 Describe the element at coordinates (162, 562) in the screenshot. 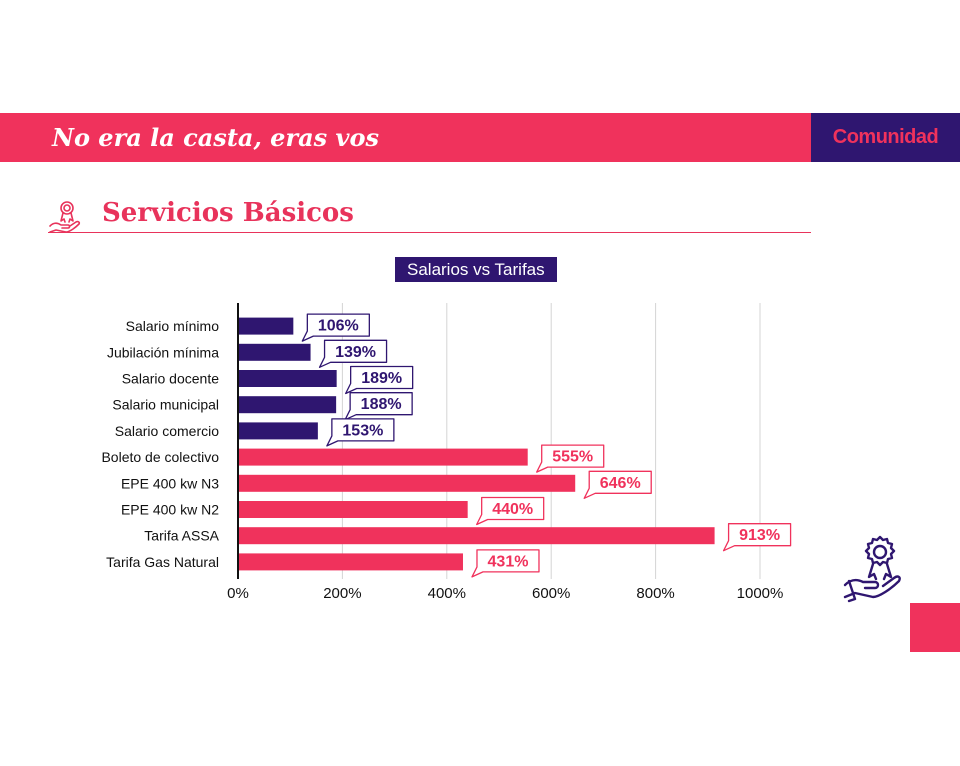

I see `category-label: Tarifa Gas Natural` at that location.